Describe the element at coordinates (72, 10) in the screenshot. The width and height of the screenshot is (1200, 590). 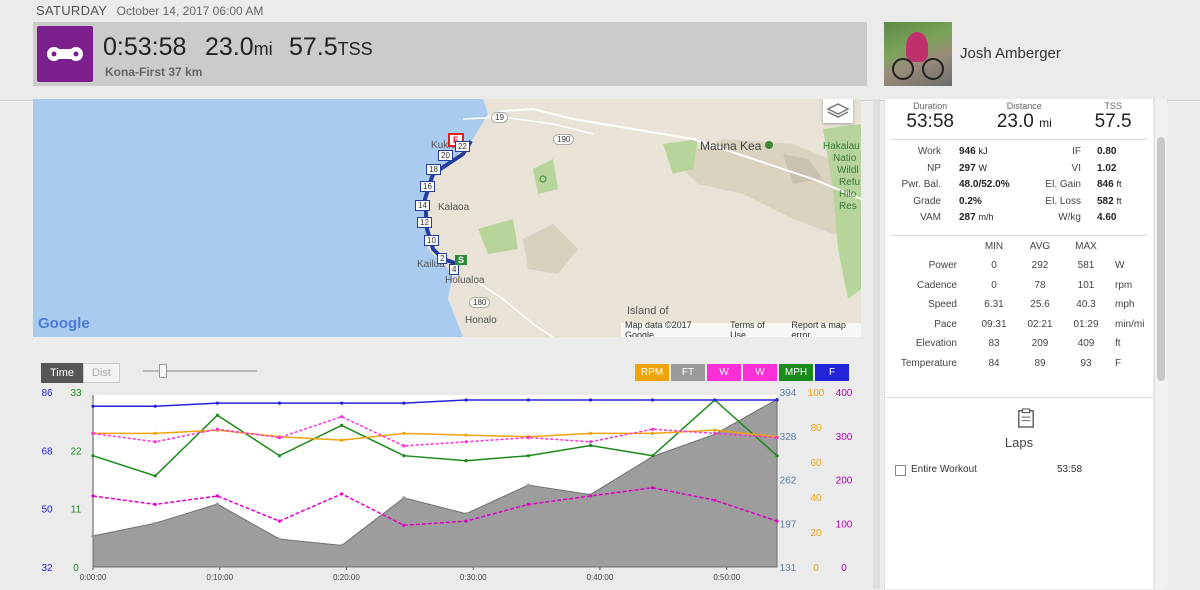
I see `workout-day: SATURDAY` at that location.